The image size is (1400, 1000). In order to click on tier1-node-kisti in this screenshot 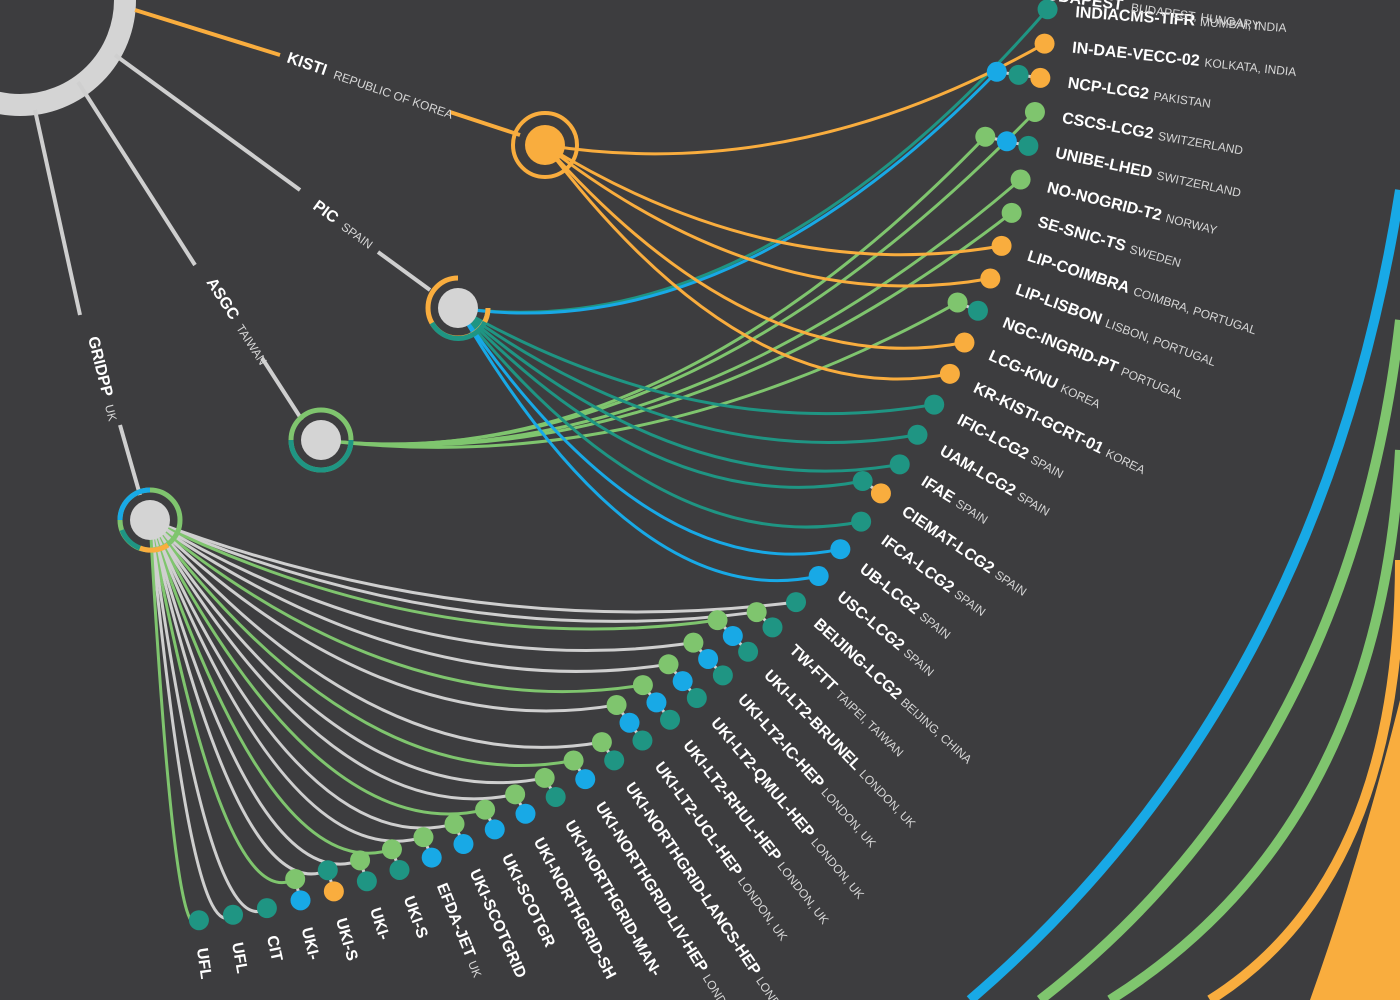, I will do `click(545, 145)`.